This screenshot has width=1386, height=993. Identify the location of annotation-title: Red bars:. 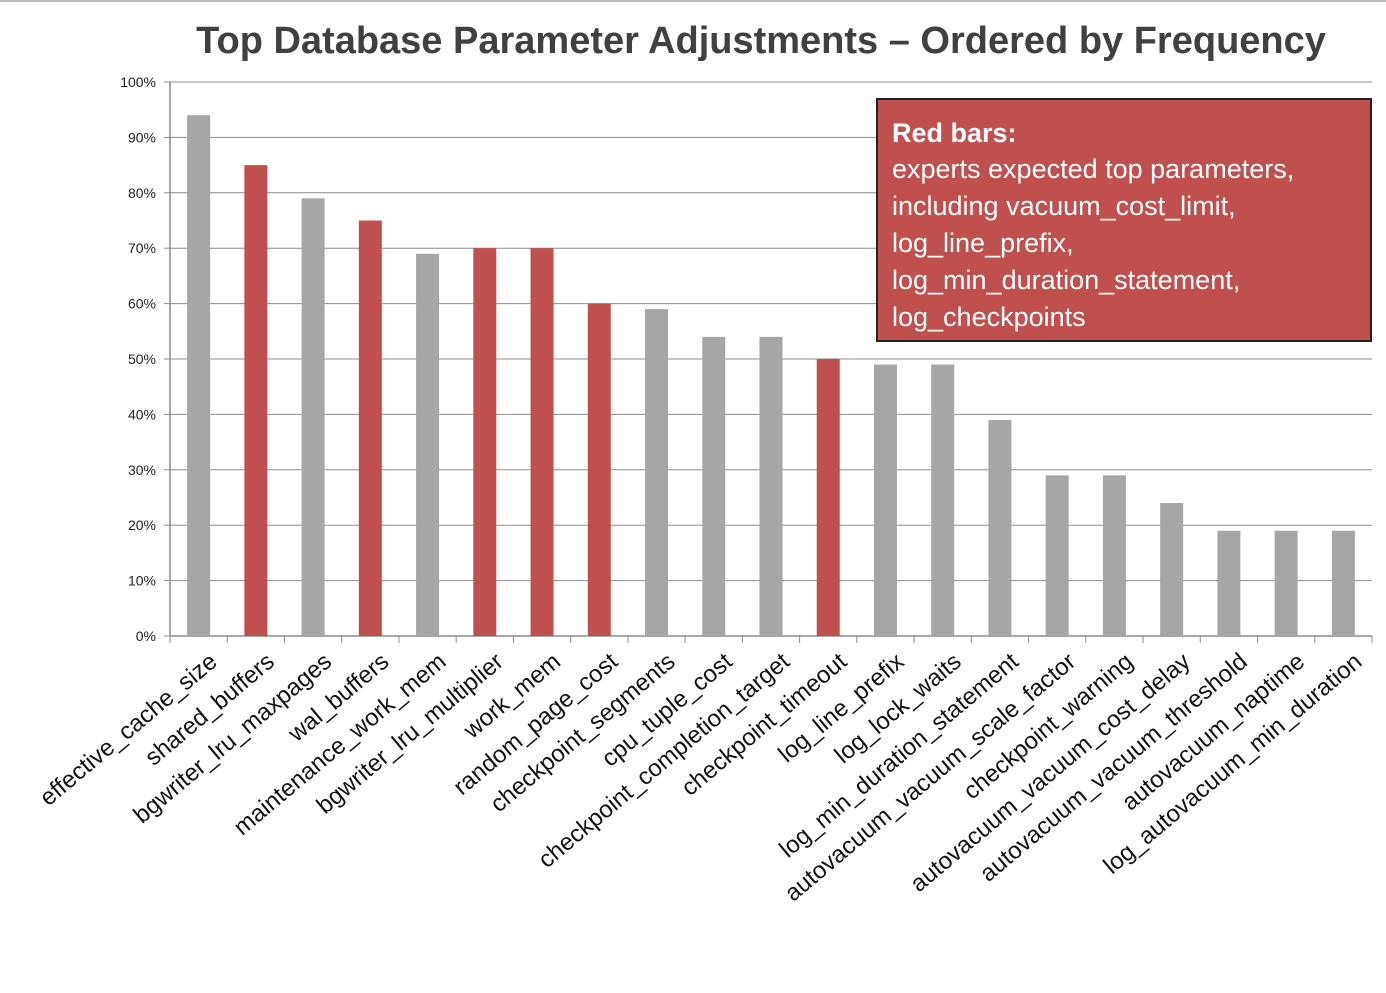
(954, 133).